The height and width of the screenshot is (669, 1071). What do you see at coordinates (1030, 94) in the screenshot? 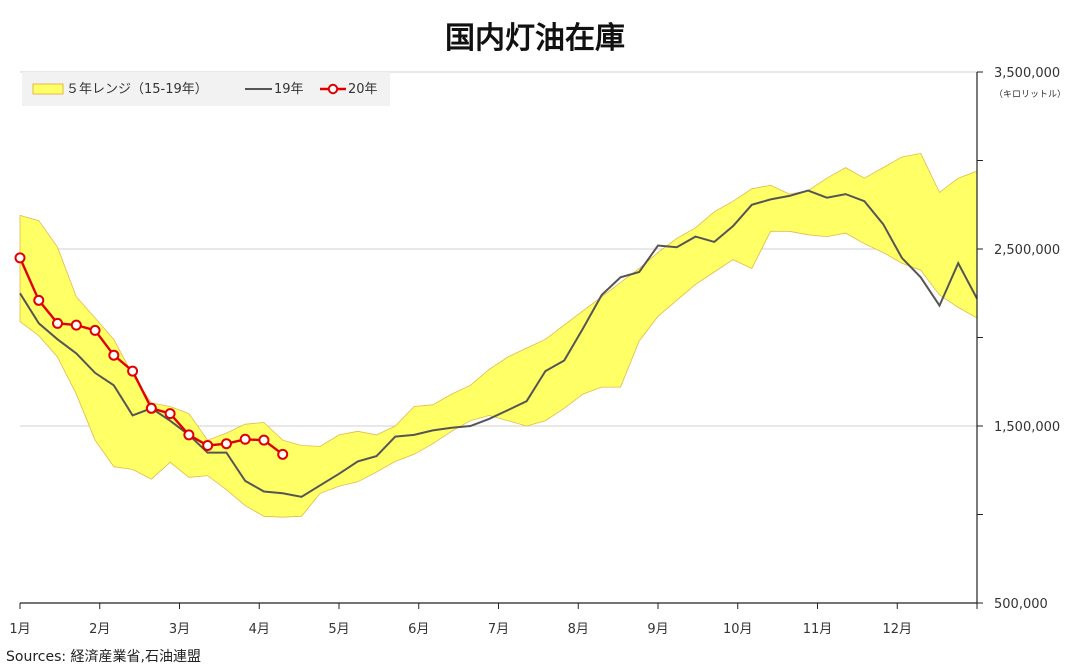
I see `y-axis-unit: （キロリットル）` at bounding box center [1030, 94].